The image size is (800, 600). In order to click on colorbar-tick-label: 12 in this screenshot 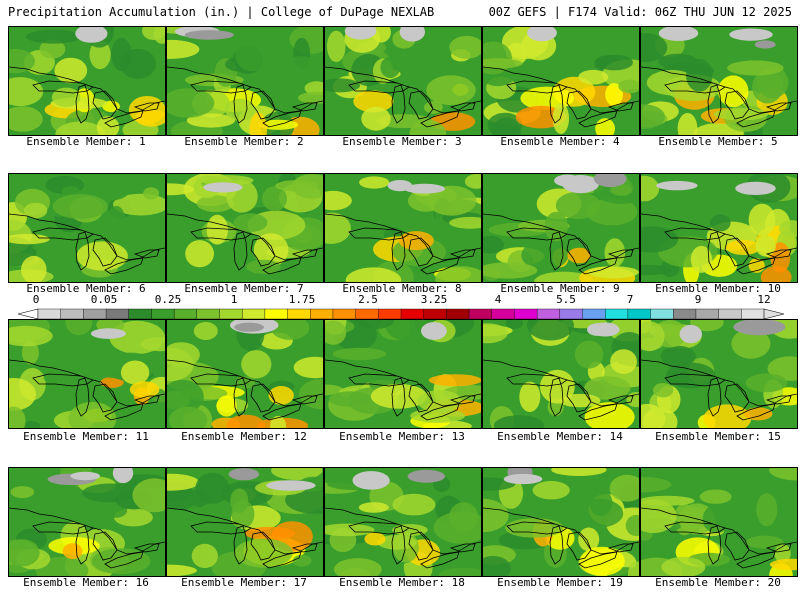, I will do `click(764, 299)`.